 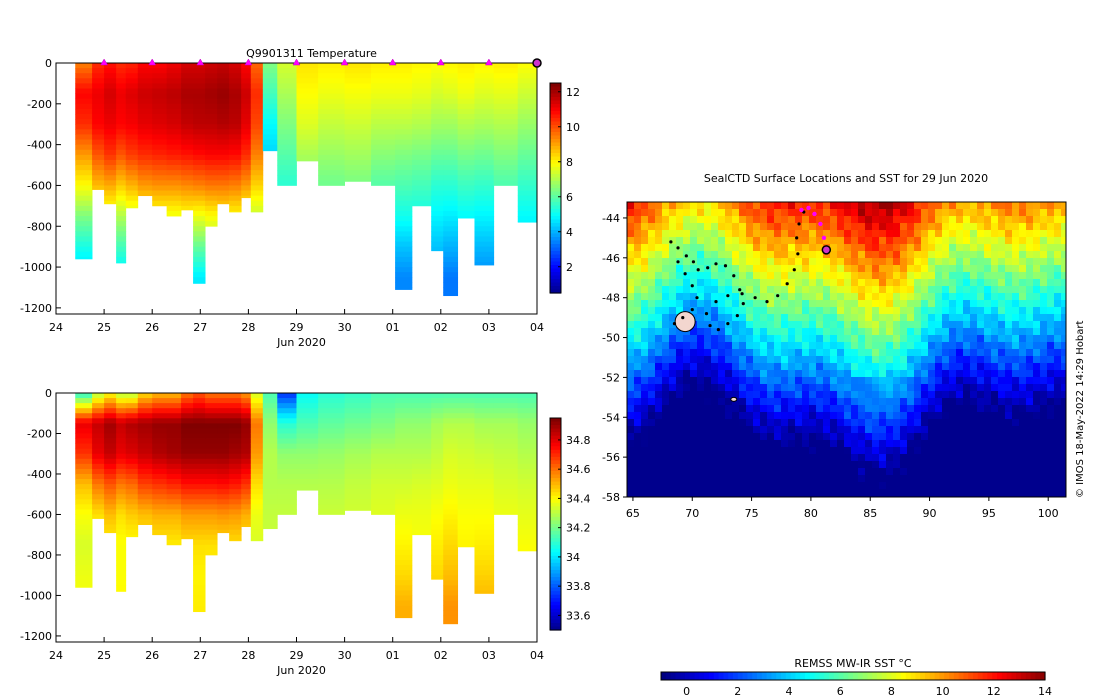 What do you see at coordinates (421, 464) in the screenshot?
I see `profile-column` at bounding box center [421, 464].